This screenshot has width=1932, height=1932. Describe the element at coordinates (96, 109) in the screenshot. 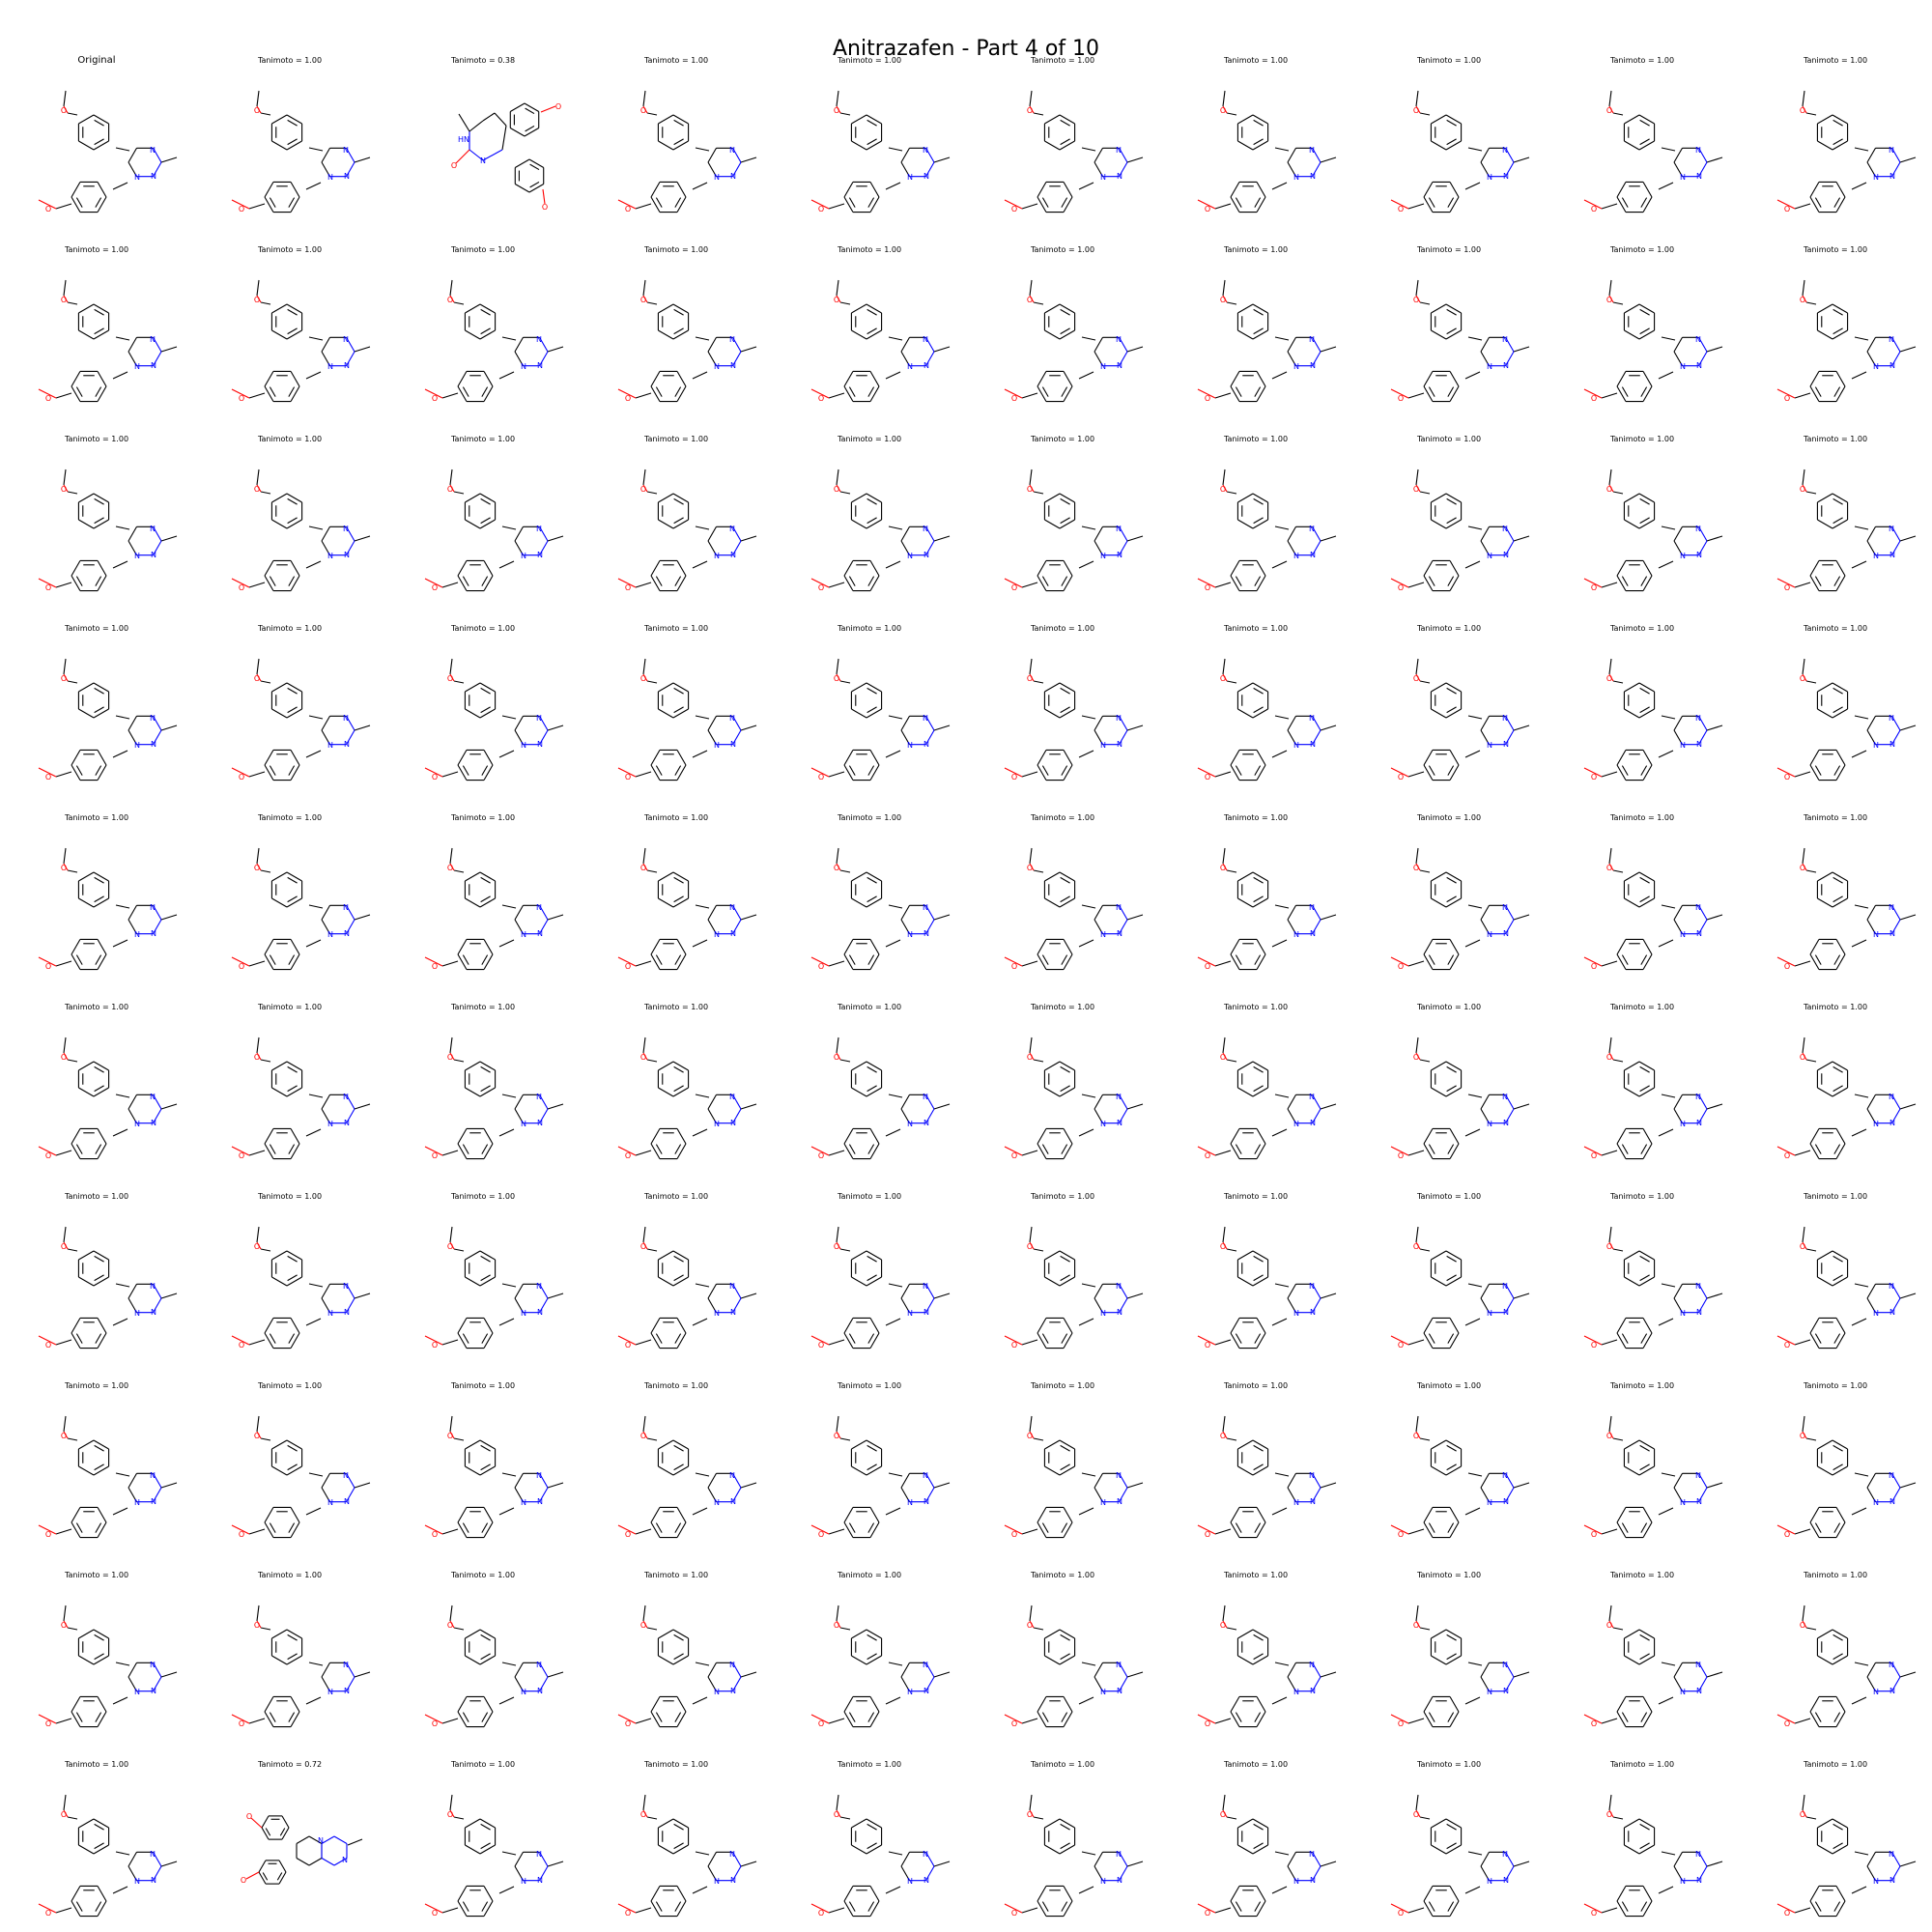

I see `molecule-cell: Original O N N N O` at that location.